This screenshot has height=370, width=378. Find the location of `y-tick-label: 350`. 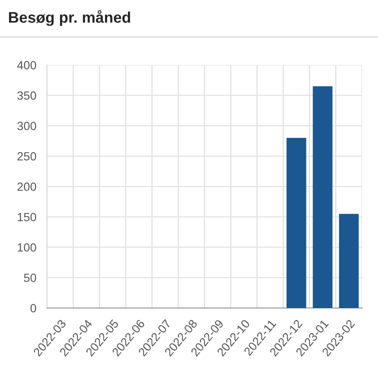

y-tick-label: 350 is located at coordinates (26, 95).